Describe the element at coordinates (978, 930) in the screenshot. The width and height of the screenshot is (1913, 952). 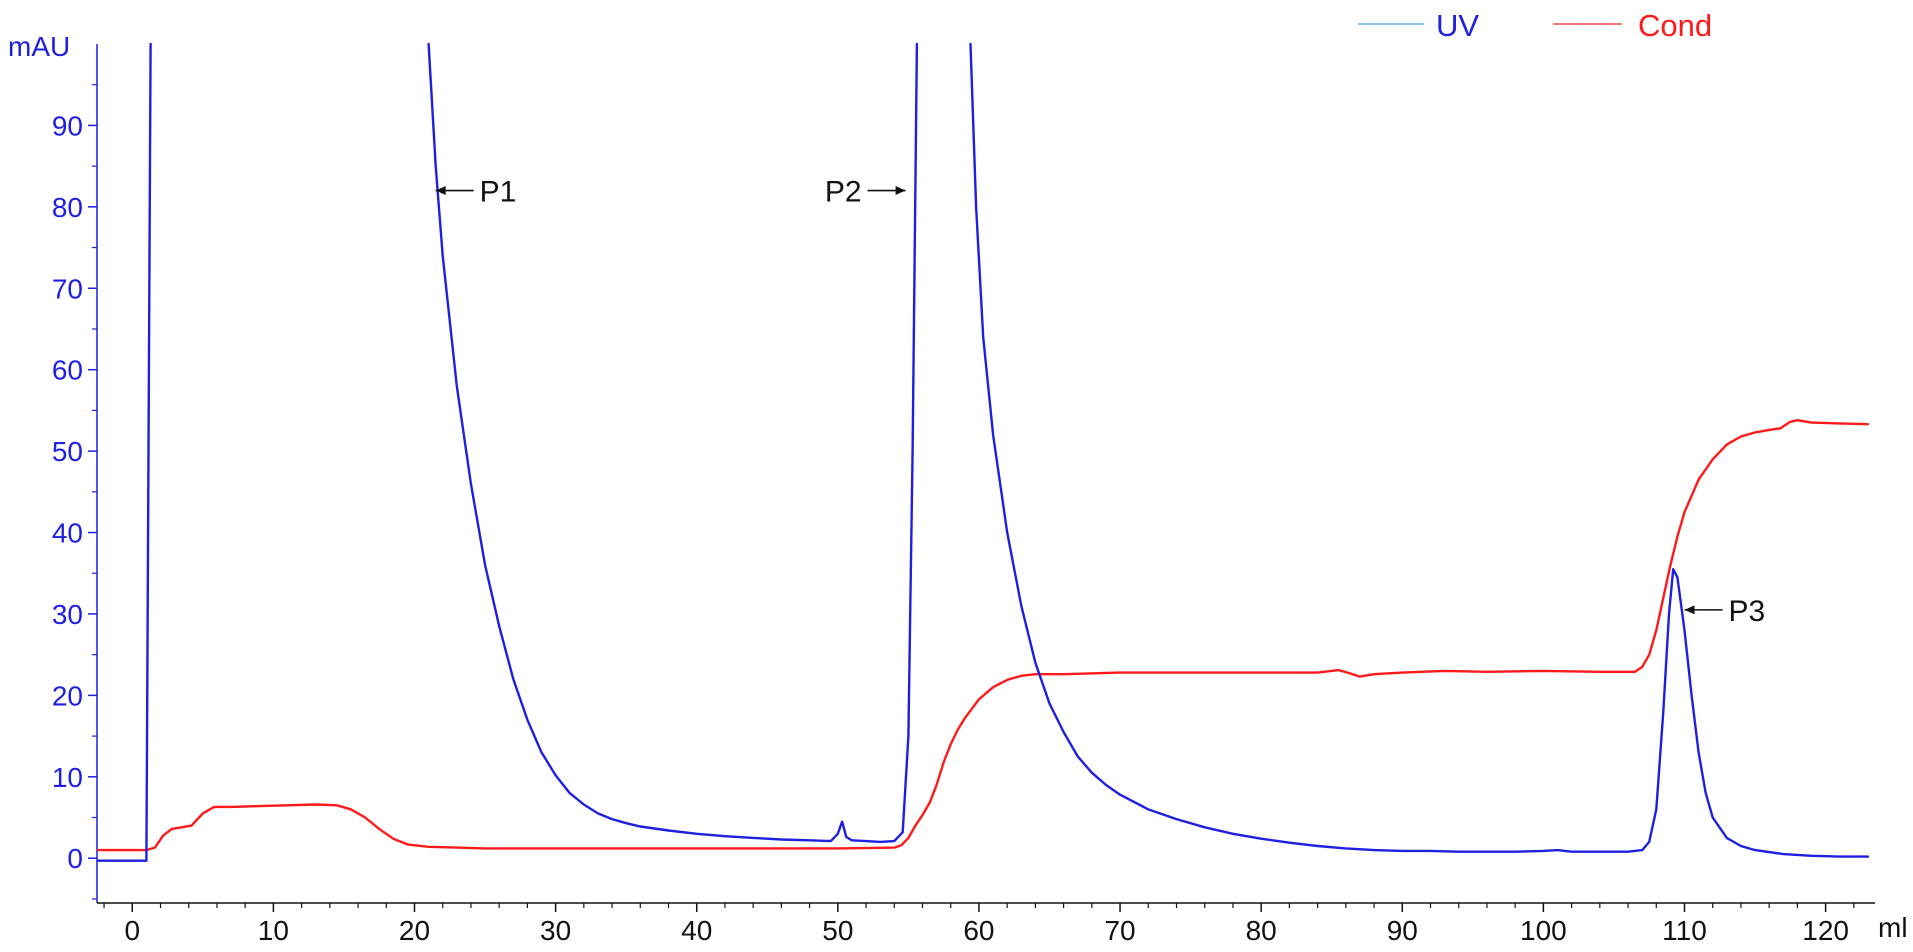
I see `x-tick-label: 60` at that location.